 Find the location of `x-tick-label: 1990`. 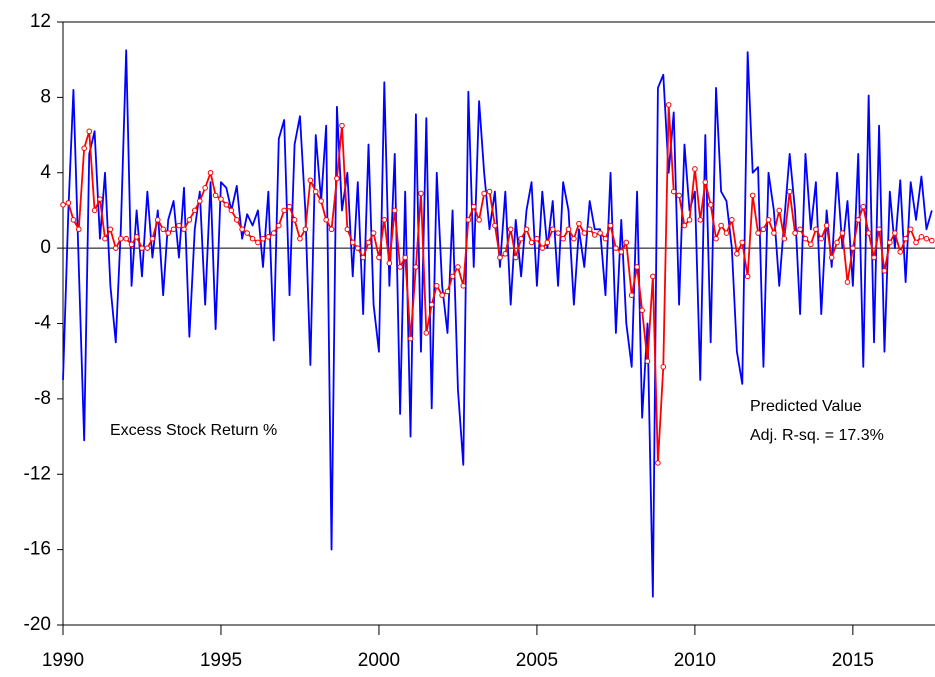

x-tick-label: 1990 is located at coordinates (63, 660).